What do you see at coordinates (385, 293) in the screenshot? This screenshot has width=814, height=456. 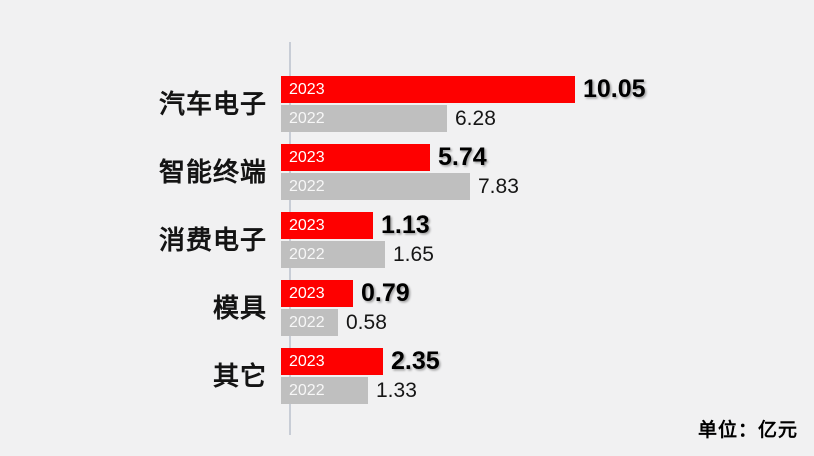 I see `value-label-2023: 0.79` at bounding box center [385, 293].